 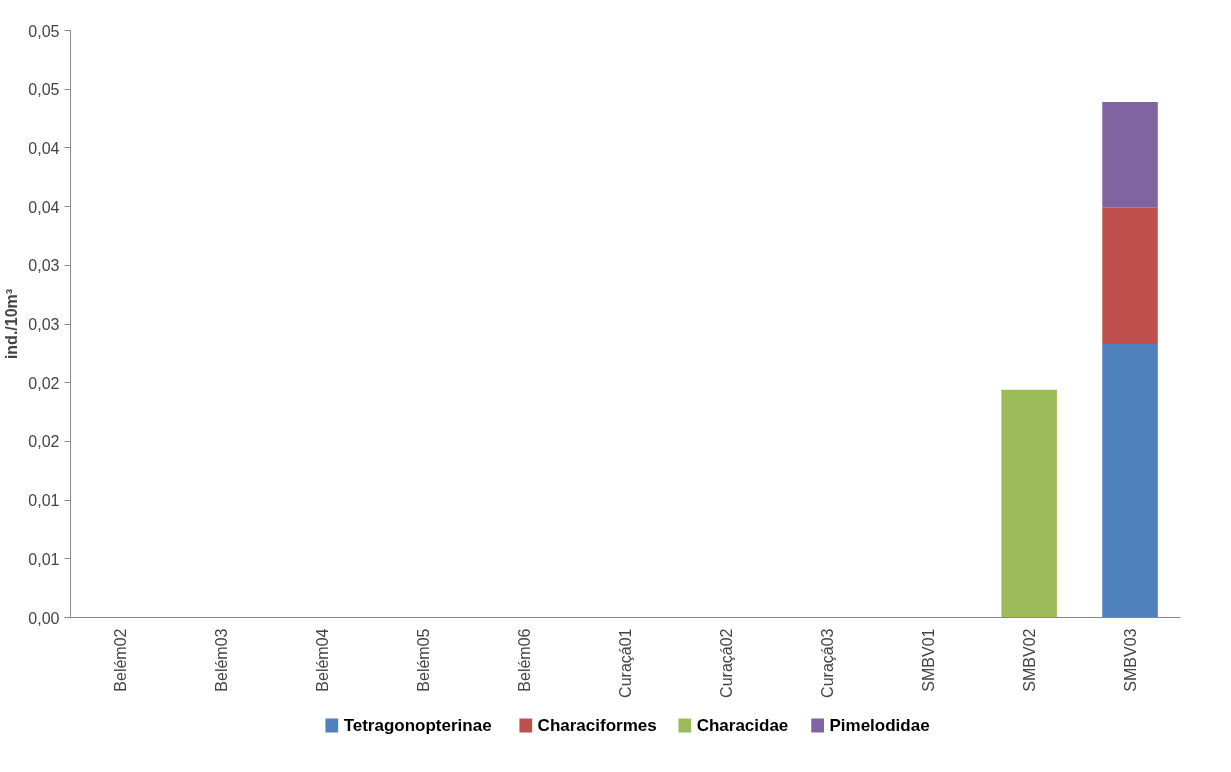 I want to click on legend-label: Characidae, so click(x=742, y=725).